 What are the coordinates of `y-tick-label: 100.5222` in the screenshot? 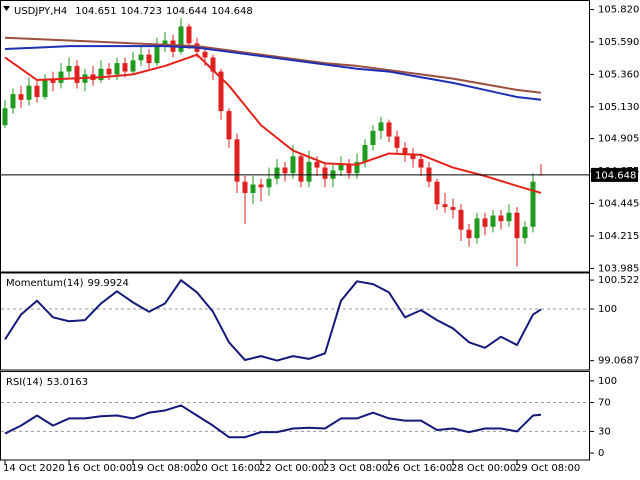 It's located at (619, 280).